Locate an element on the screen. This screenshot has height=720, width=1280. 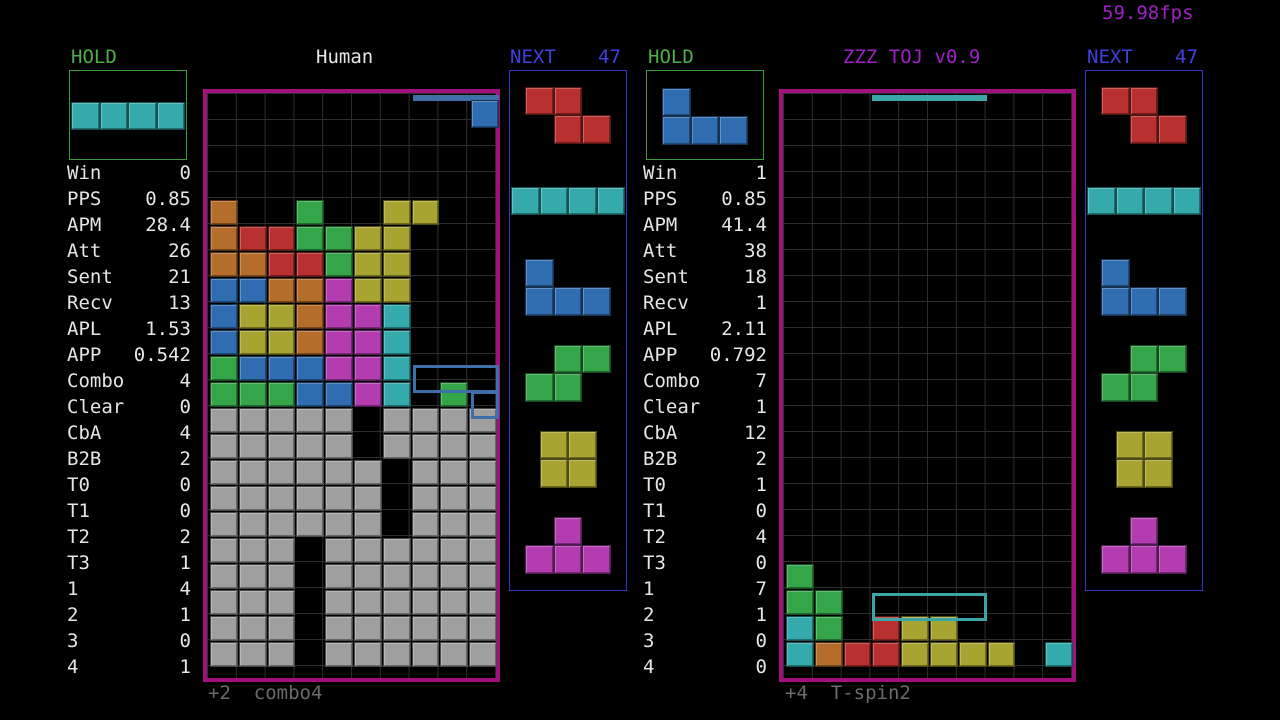
right-stat-value: 1 is located at coordinates (761, 615).